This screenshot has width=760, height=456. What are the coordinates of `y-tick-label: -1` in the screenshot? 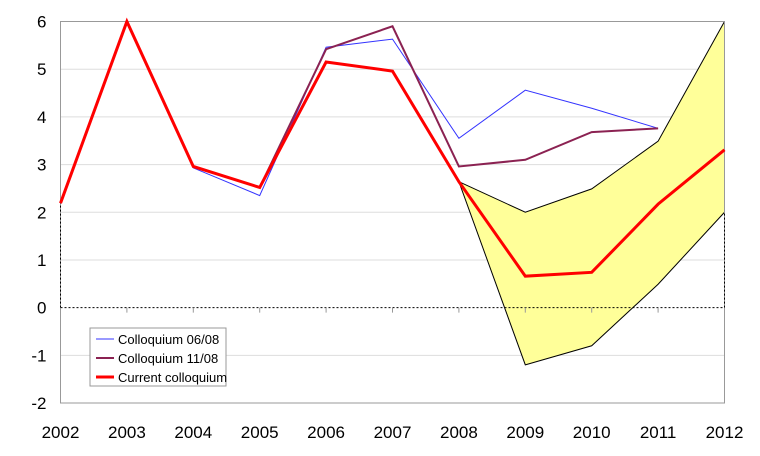 It's located at (38, 355).